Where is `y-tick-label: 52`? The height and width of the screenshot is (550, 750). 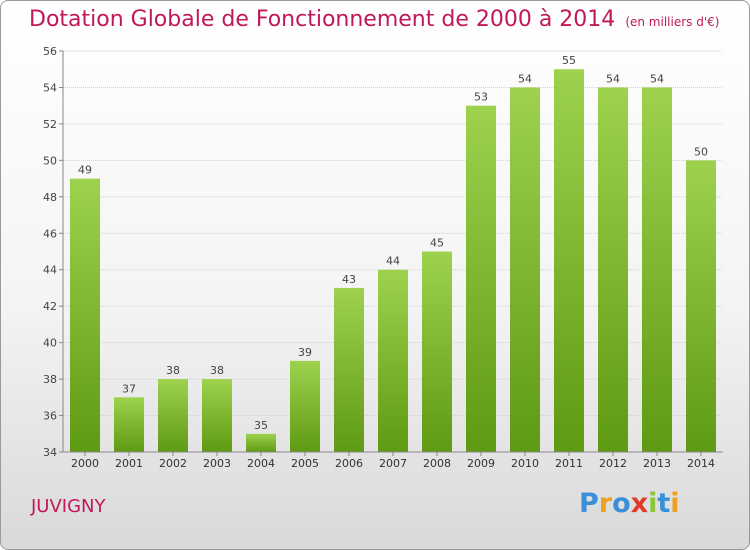
y-tick-label: 52 is located at coordinates (50, 124).